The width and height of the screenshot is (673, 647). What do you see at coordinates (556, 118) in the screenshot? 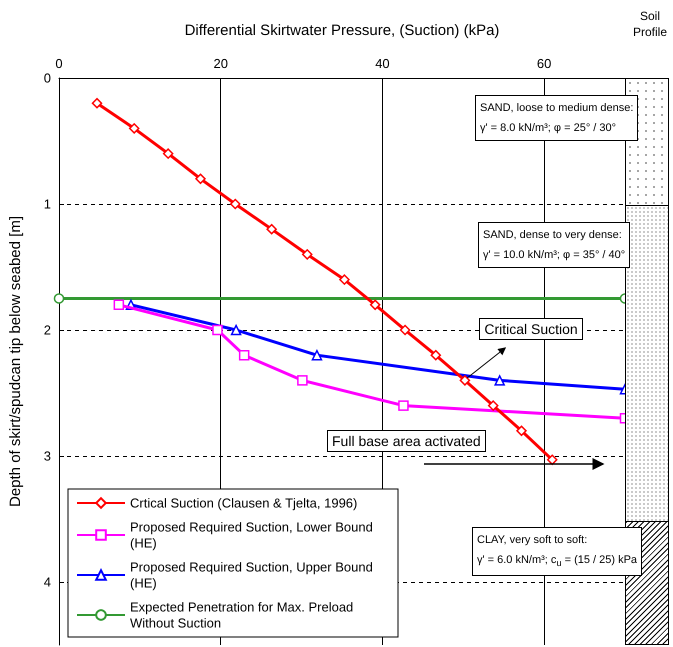
I see `annotation: SAND, loose to medium dense: γ' = 8.0 kN/m³; φ = 25° / 30°` at bounding box center [556, 118].